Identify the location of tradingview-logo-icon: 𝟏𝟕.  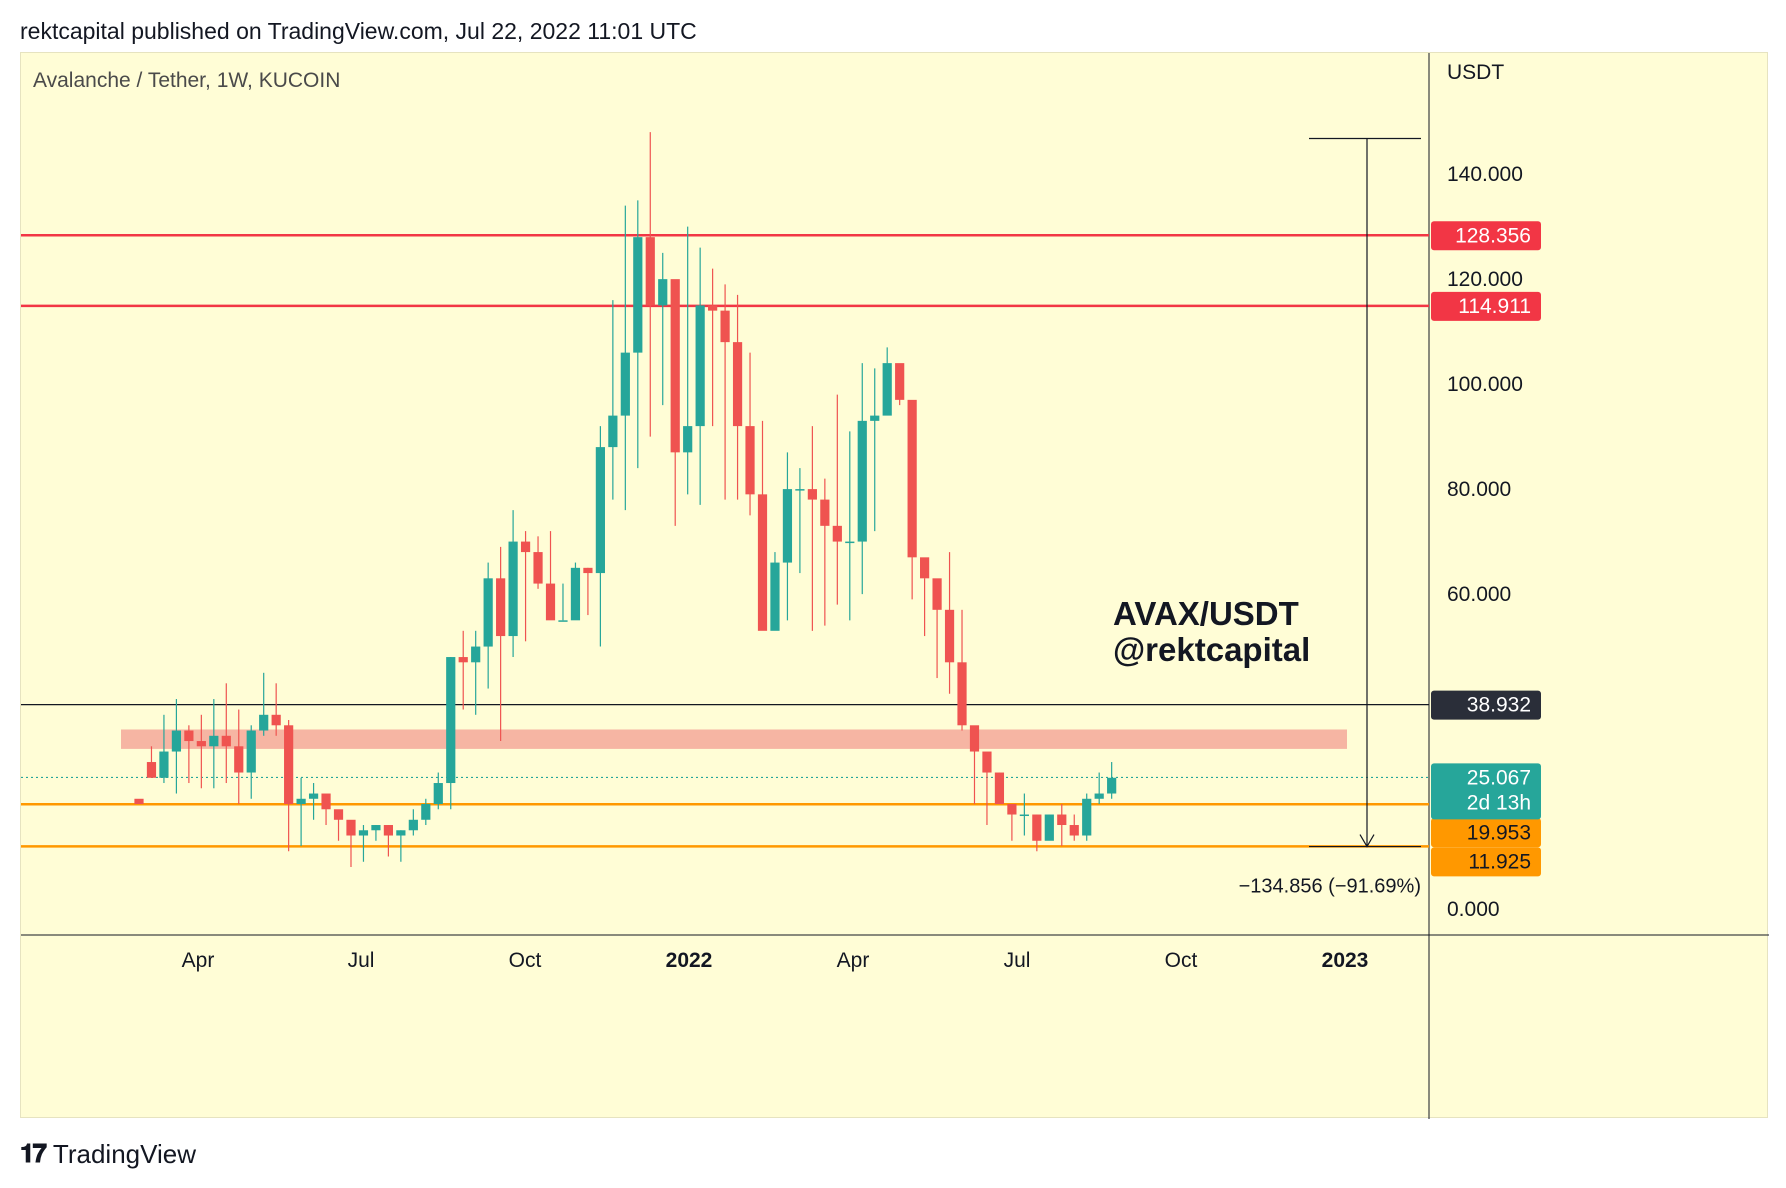
(33, 1153).